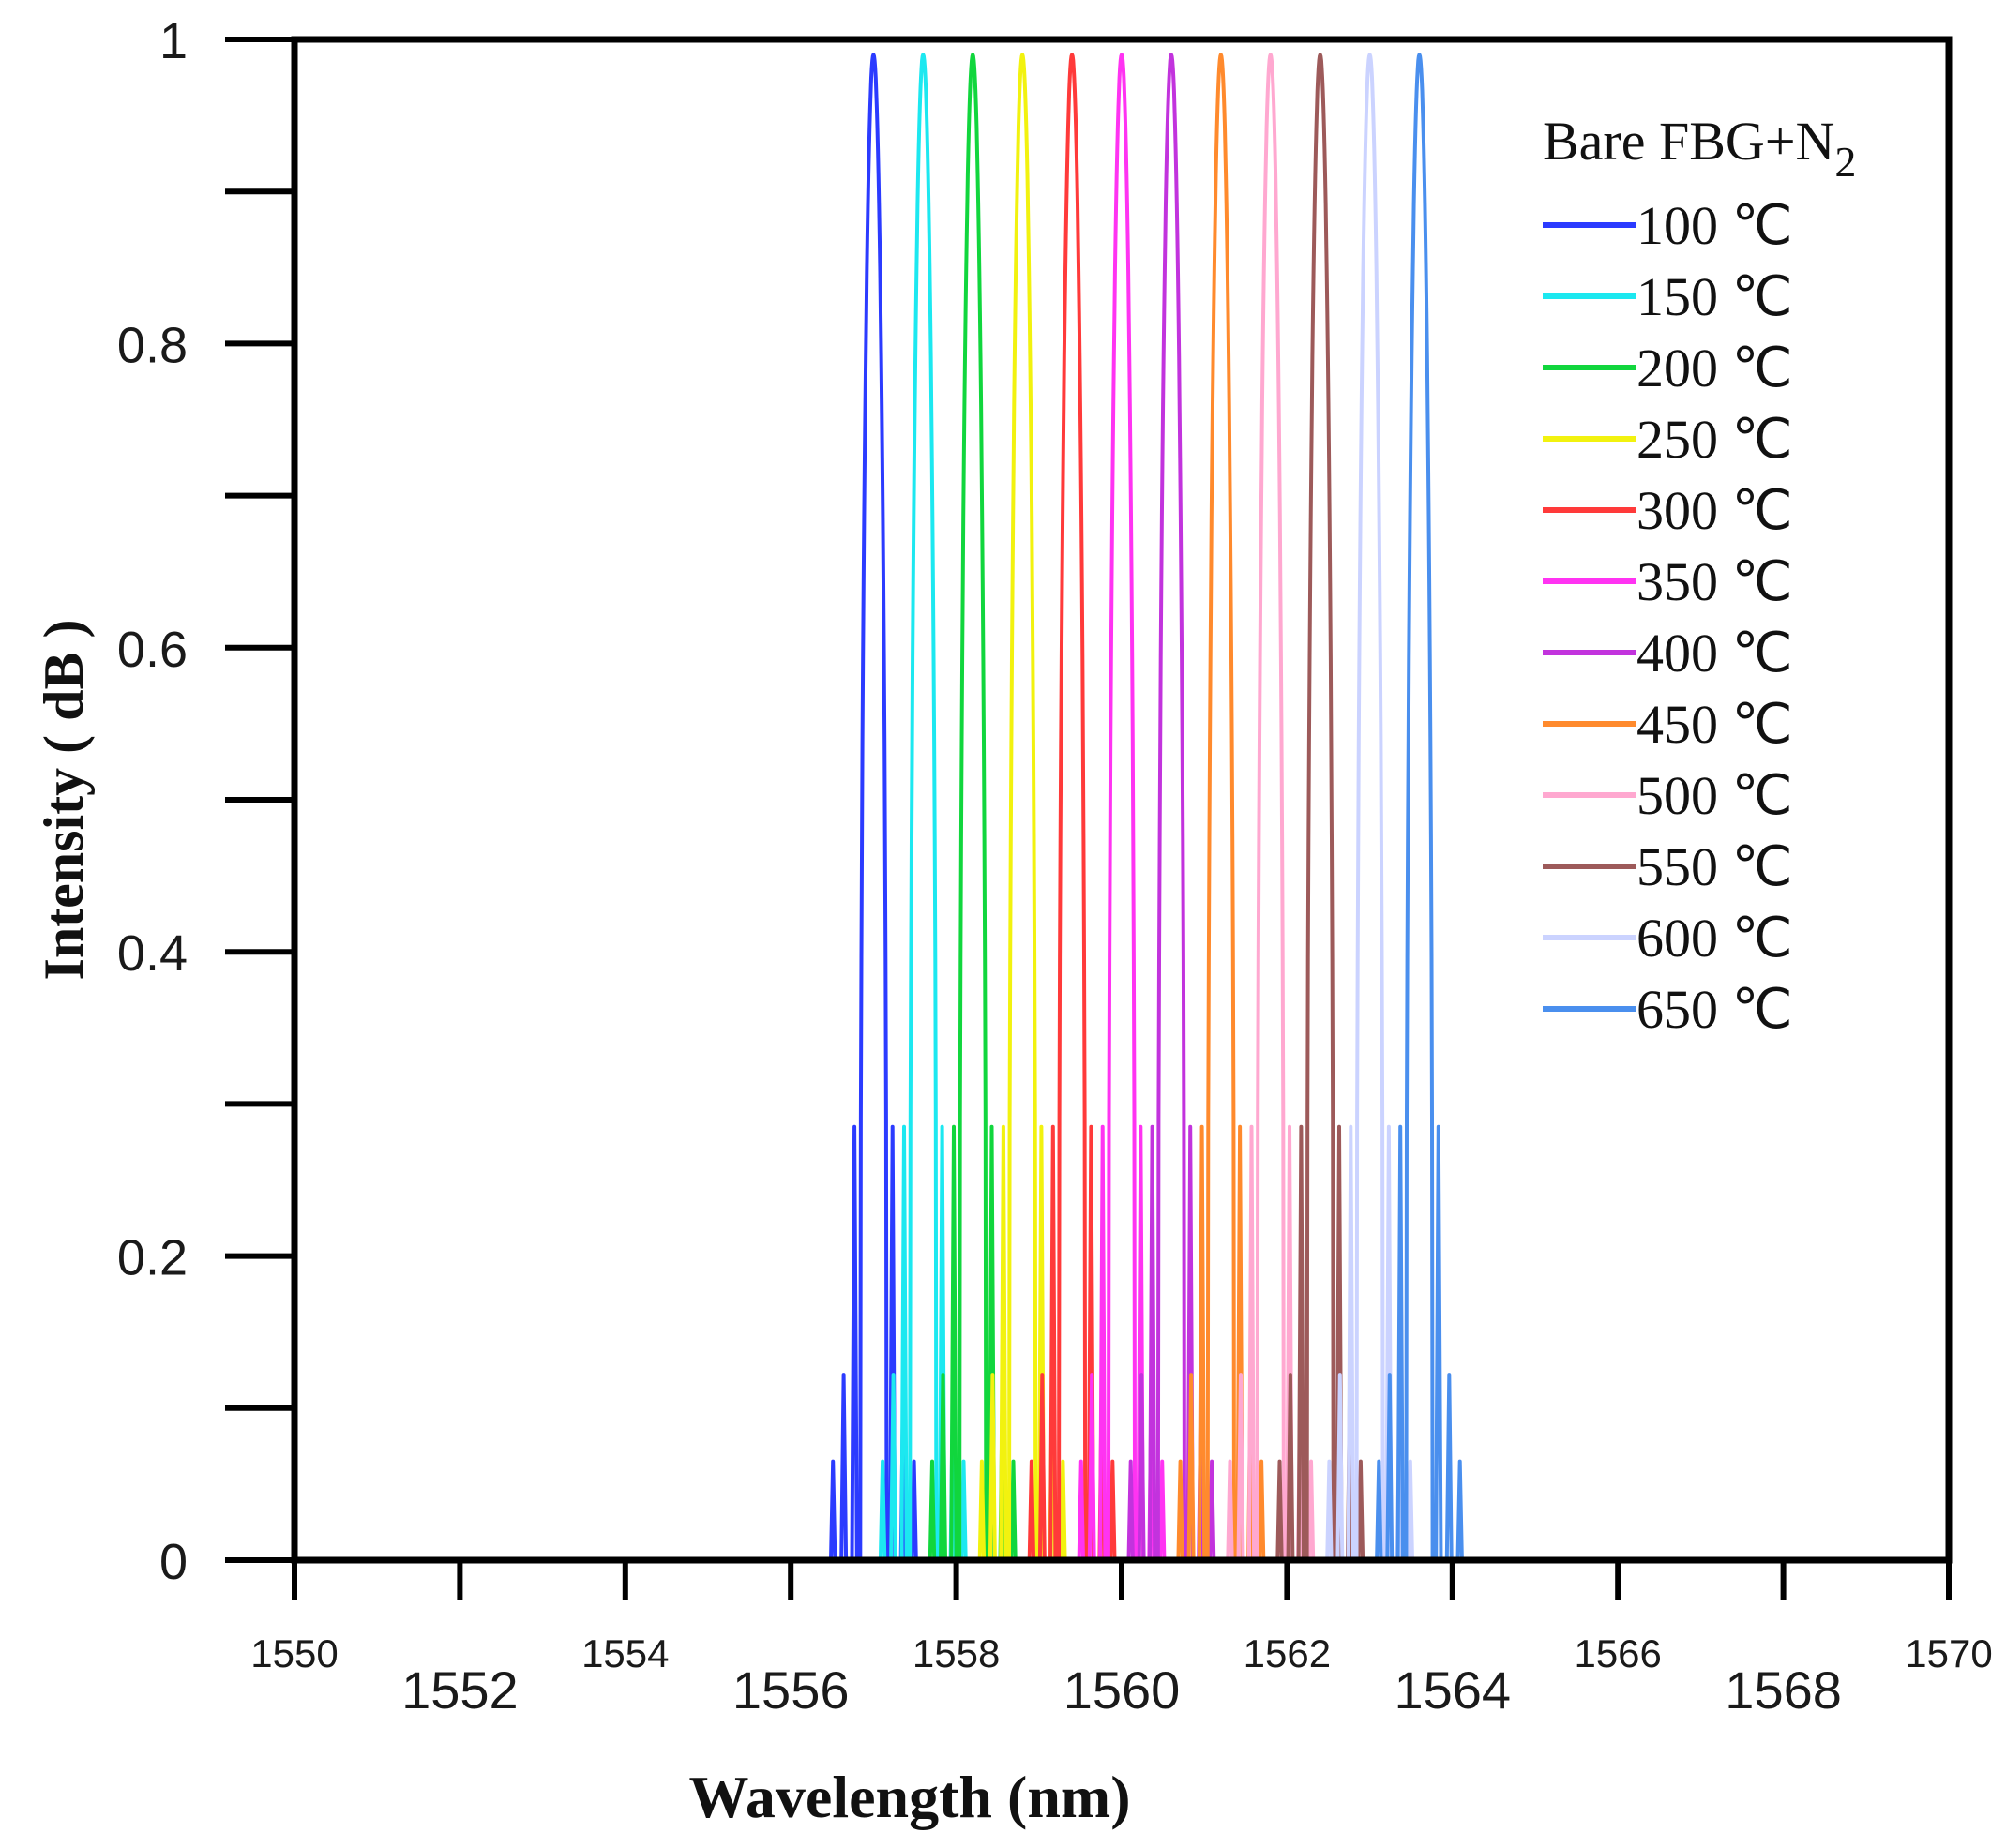 Image resolution: width=2006 pixels, height=1848 pixels. I want to click on y-tick-label: 0.2, so click(152, 1258).